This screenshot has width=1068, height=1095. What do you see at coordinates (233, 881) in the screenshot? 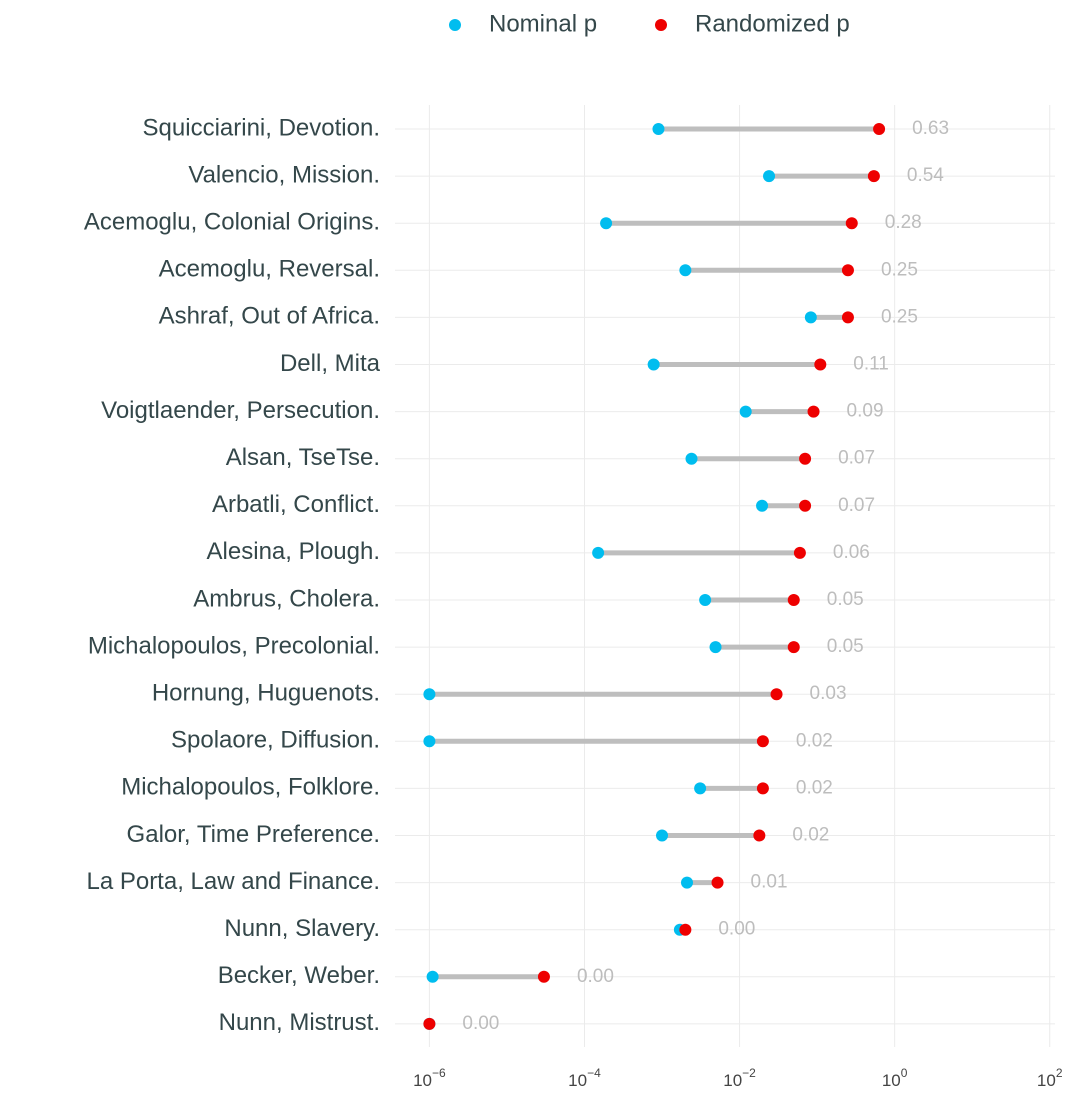
I see `y-tick-label: La Porta, Law and Finance.` at bounding box center [233, 881].